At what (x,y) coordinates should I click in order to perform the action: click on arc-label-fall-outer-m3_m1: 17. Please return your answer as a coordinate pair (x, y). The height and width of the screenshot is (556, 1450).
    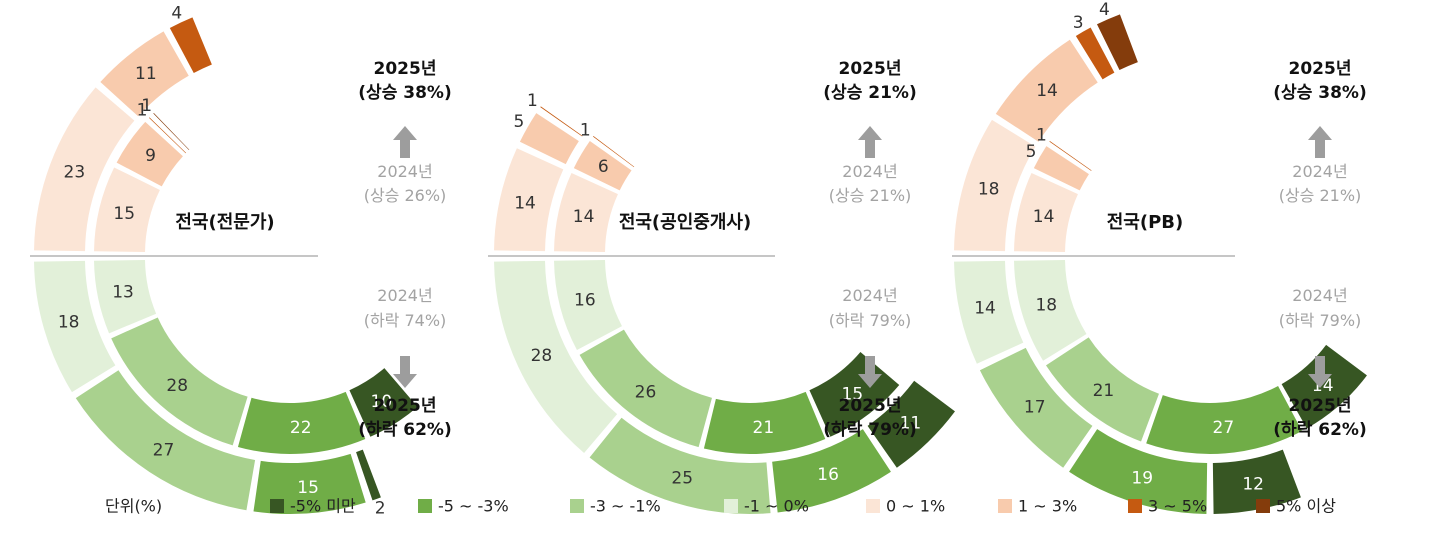
    Looking at the image, I should click on (1035, 408).